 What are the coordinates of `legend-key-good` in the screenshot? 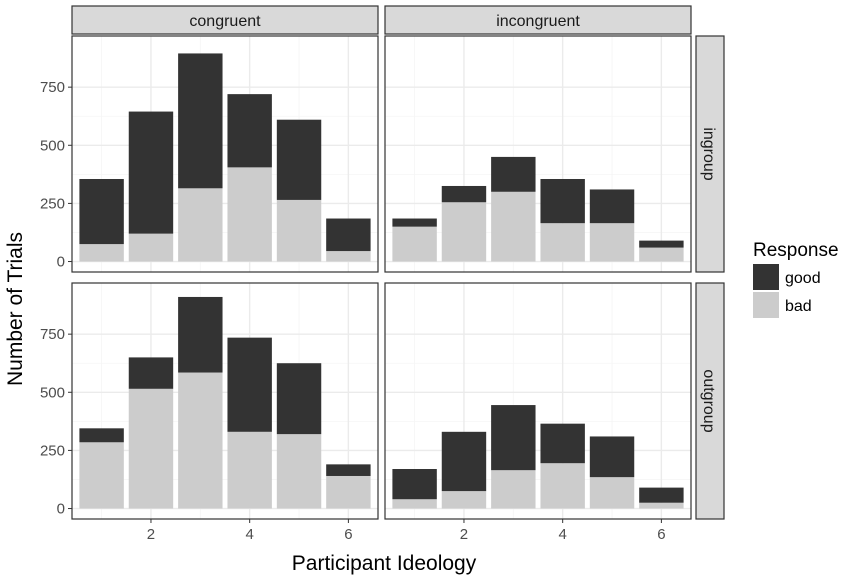 It's located at (766, 277).